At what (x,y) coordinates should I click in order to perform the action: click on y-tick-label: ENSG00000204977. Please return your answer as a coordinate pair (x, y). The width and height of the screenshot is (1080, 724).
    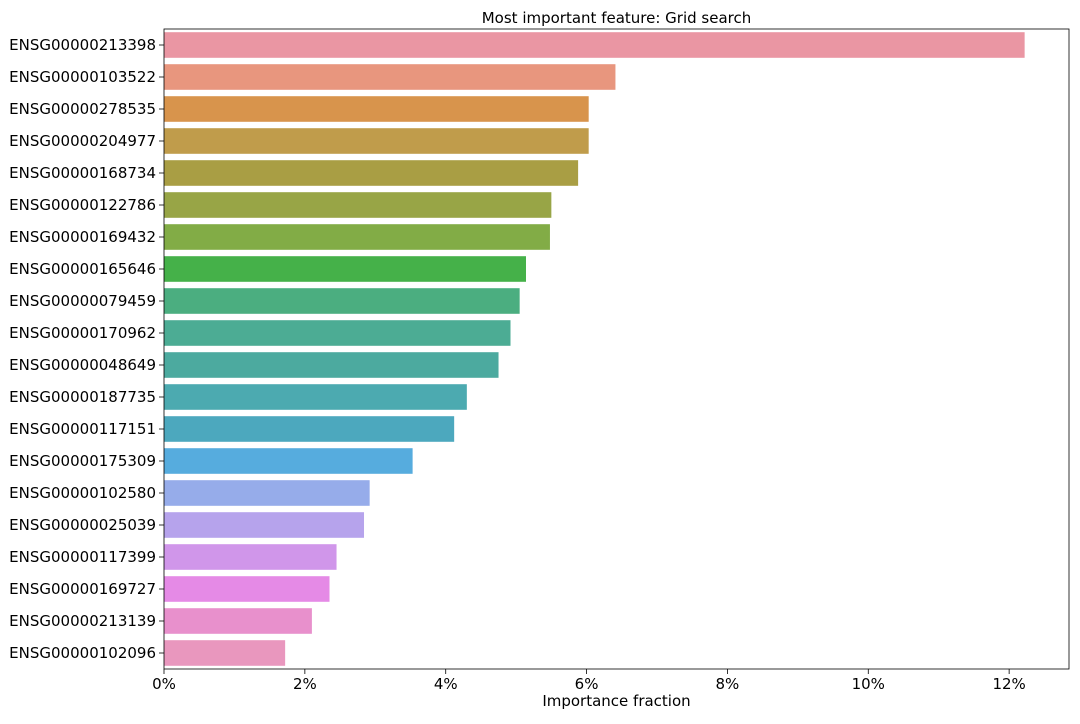
    Looking at the image, I should click on (82, 141).